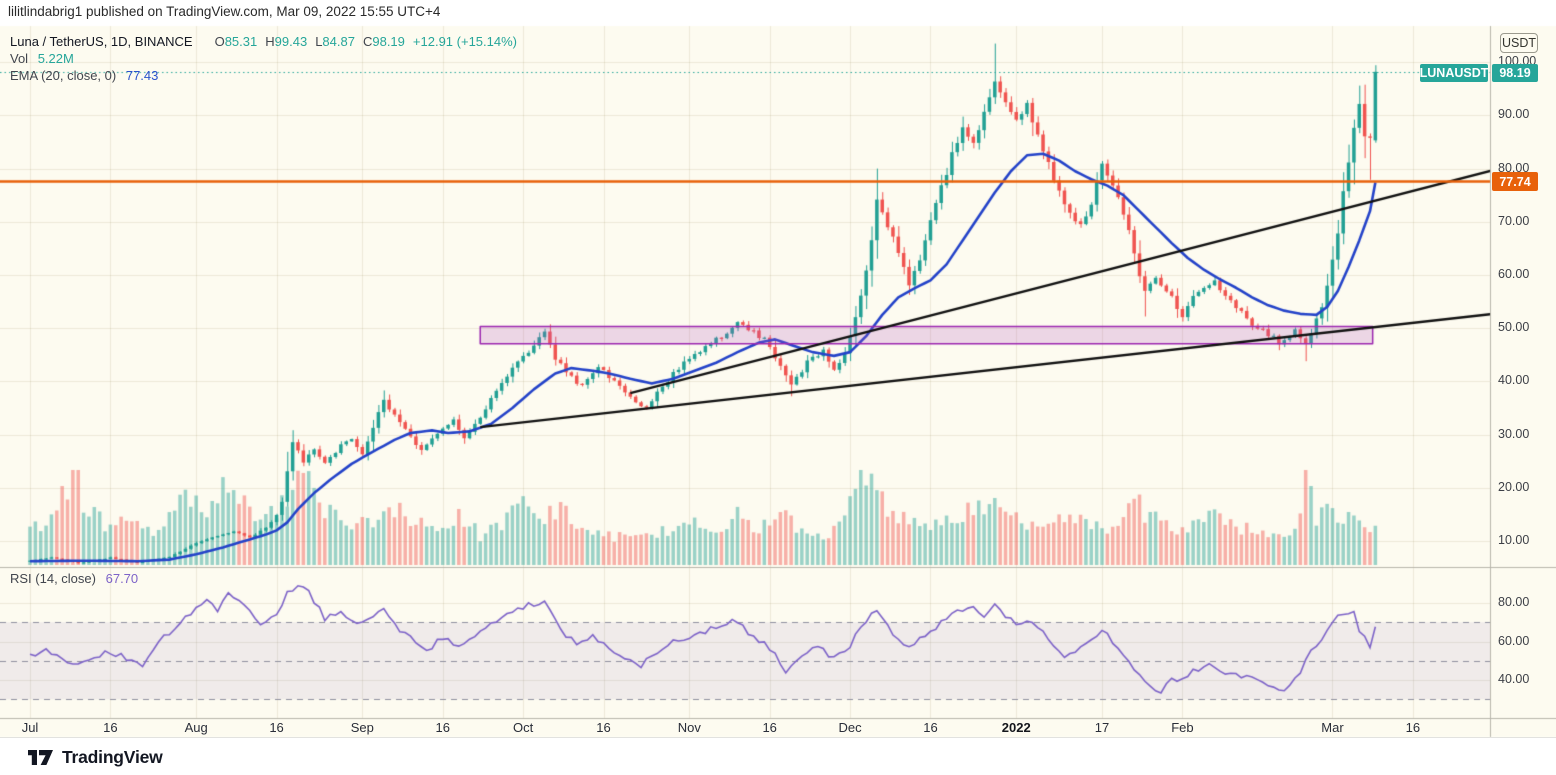  I want to click on tradingview-brand-text: TradingView, so click(112, 756).